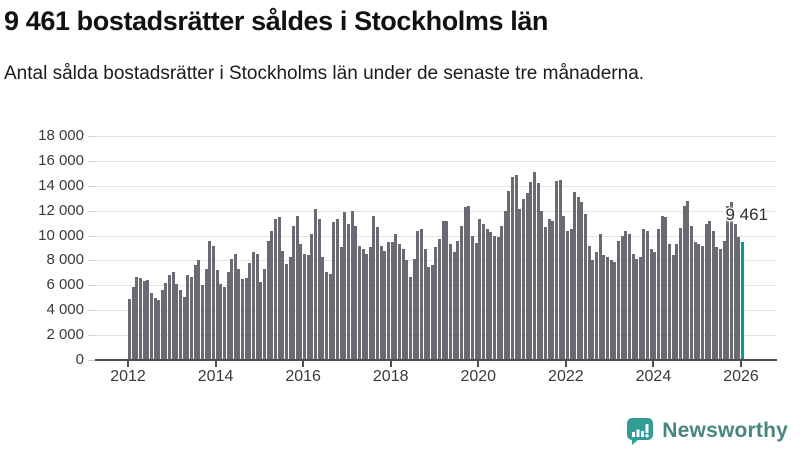  Describe the element at coordinates (215, 376) in the screenshot. I see `x-tick-label: 2014` at that location.